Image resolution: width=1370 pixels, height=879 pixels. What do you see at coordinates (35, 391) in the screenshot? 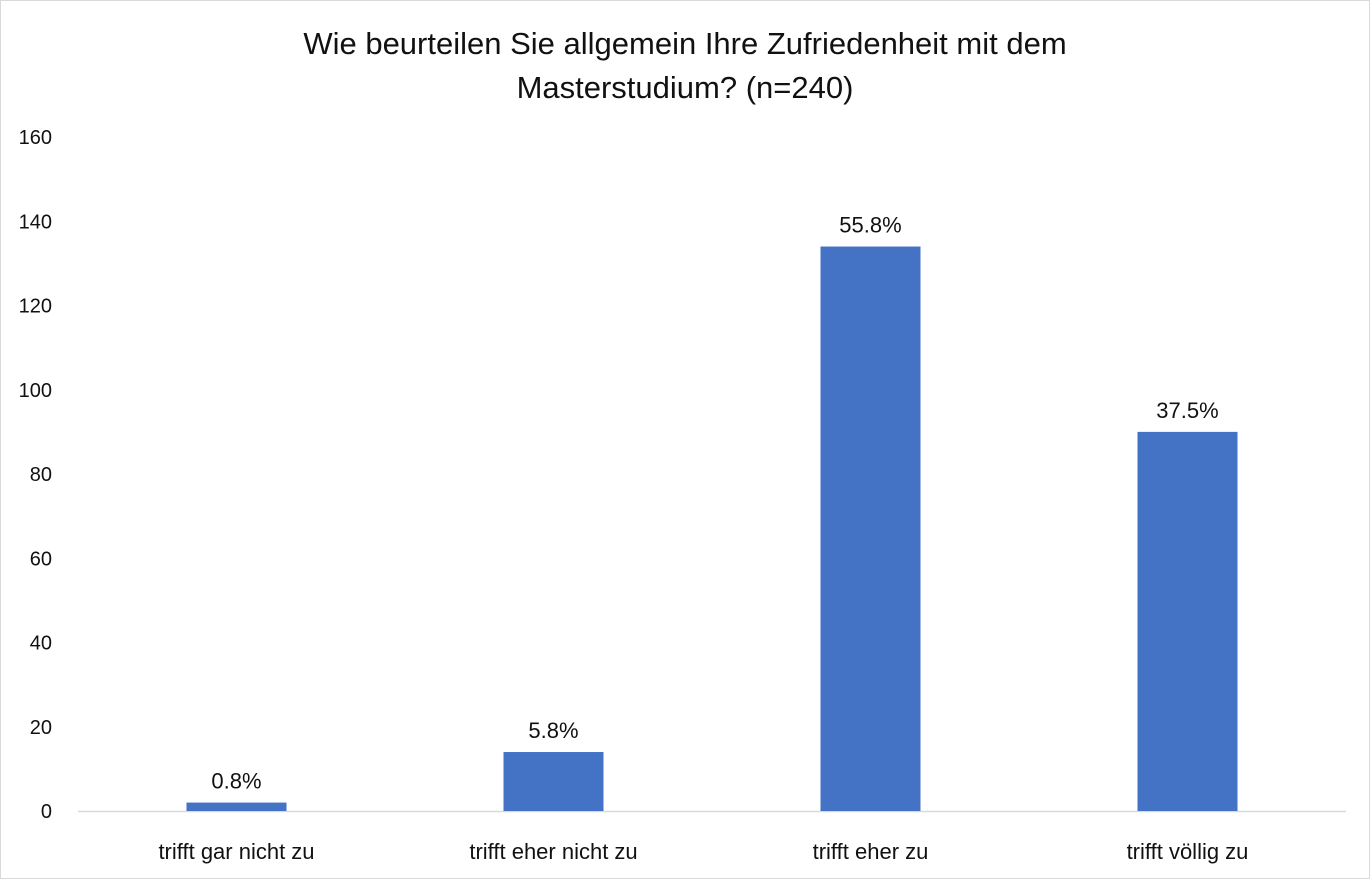
I see `y-tick-label: 100` at bounding box center [35, 391].